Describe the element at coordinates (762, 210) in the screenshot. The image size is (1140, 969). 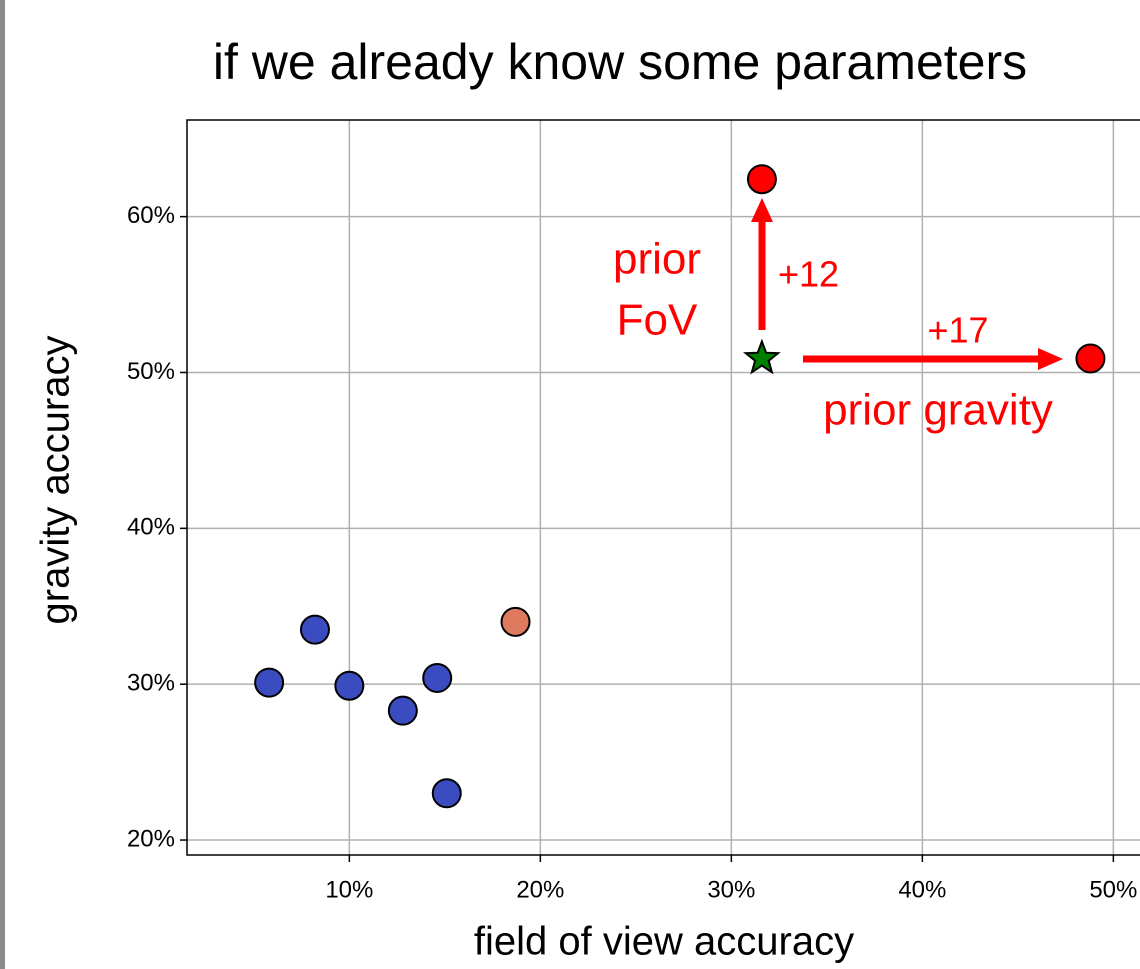
I see `arrowhead-fov` at that location.